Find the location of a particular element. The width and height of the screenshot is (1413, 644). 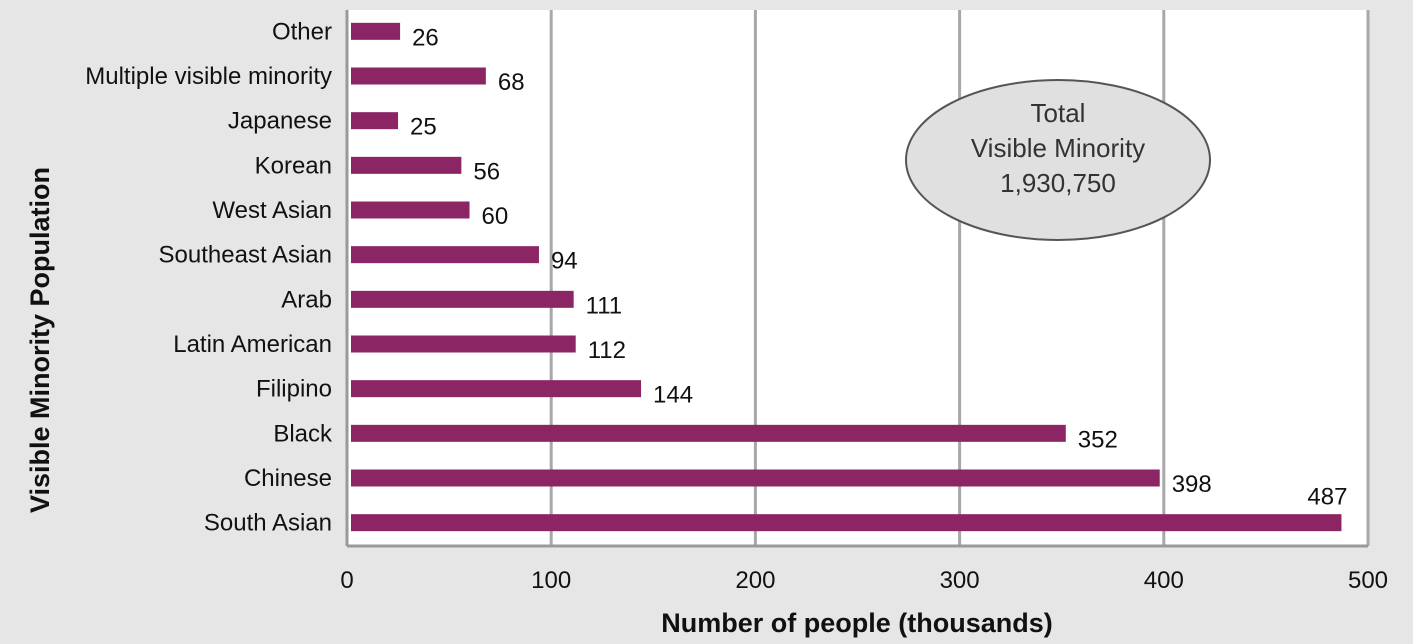

x-tick-label: 100 is located at coordinates (551, 580).